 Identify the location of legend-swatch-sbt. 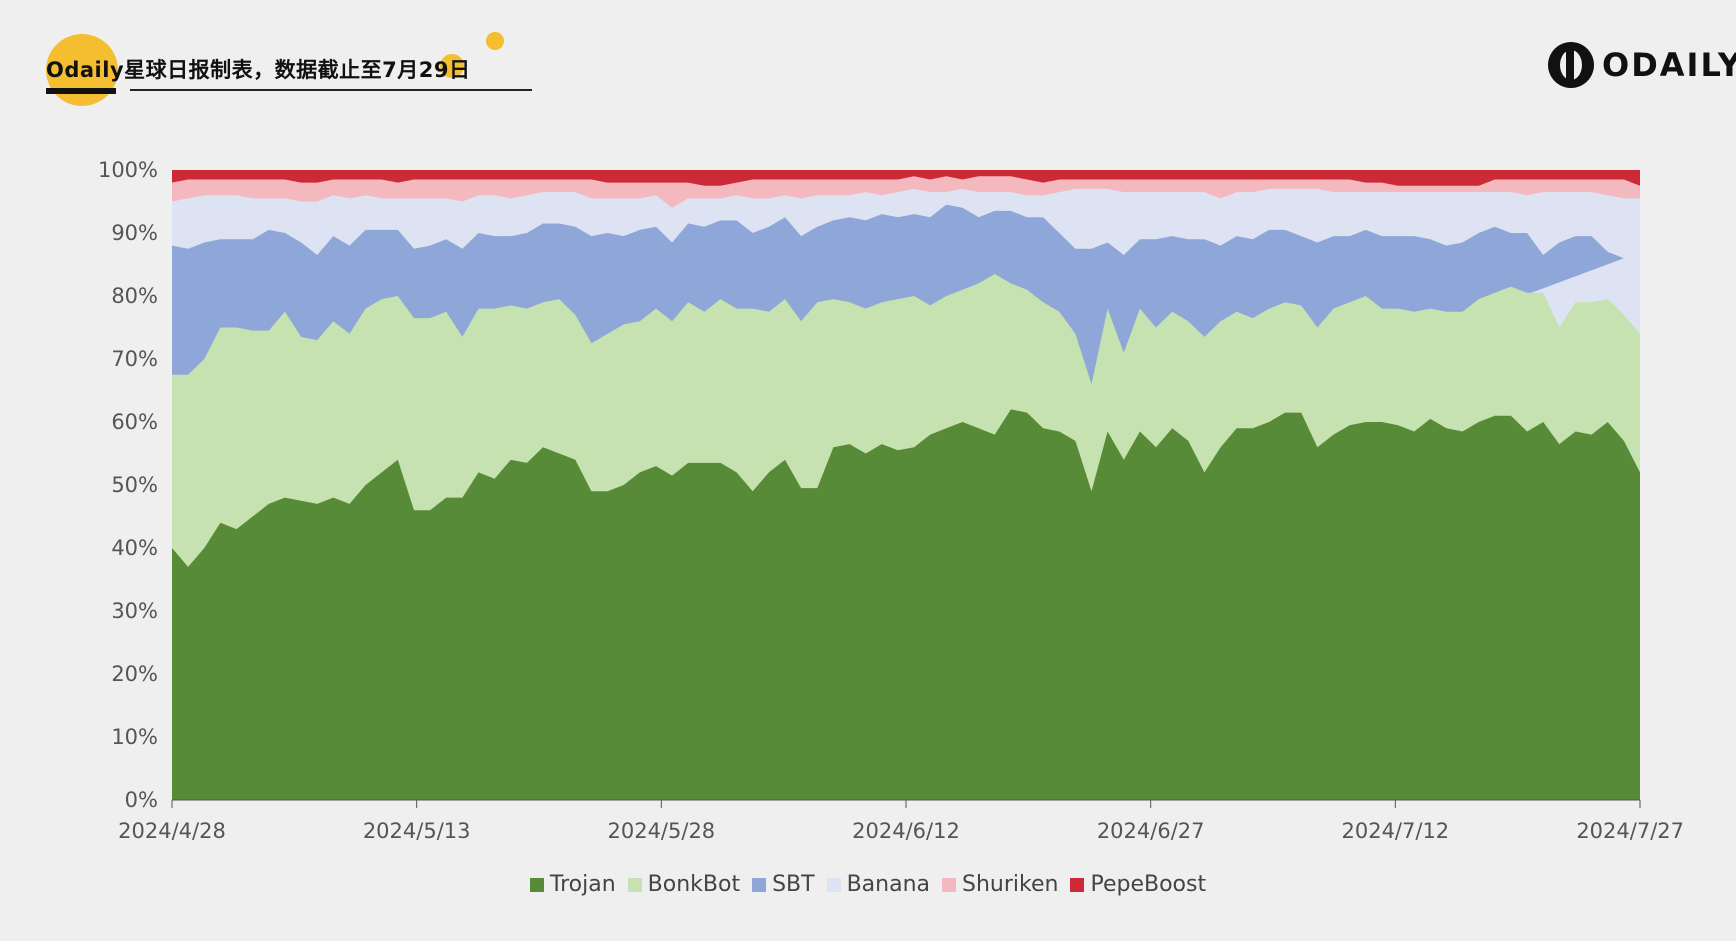
(759, 884).